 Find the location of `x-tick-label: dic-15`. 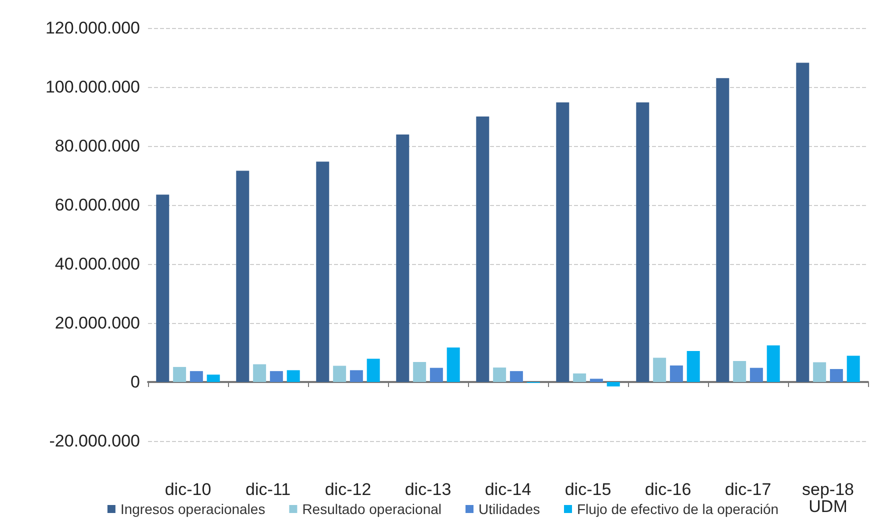

x-tick-label: dic-15 is located at coordinates (588, 489).